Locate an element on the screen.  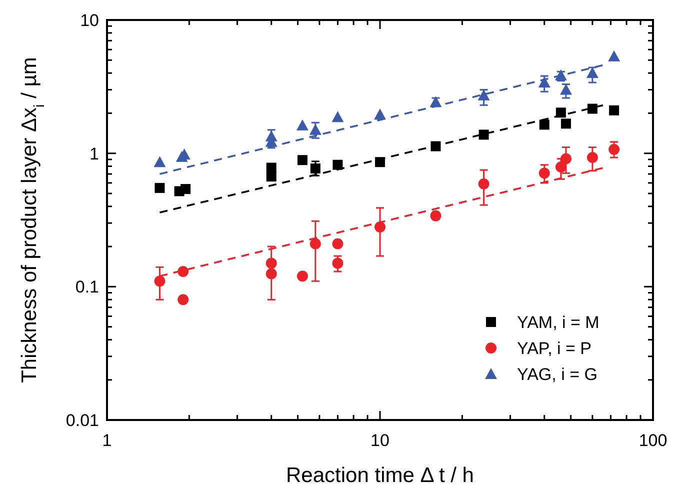
y-tick-label: 0.01 is located at coordinates (82, 420).